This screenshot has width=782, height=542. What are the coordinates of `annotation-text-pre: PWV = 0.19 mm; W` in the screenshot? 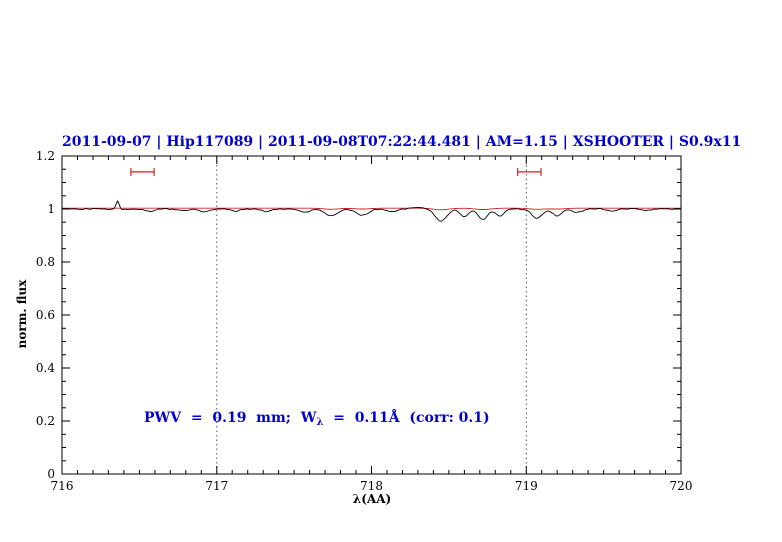 It's located at (230, 418).